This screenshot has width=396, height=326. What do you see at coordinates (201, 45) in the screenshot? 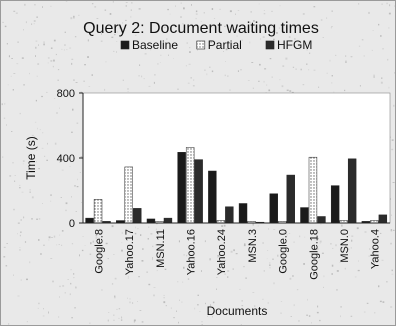
I see `legend-swatch-partial` at bounding box center [201, 45].